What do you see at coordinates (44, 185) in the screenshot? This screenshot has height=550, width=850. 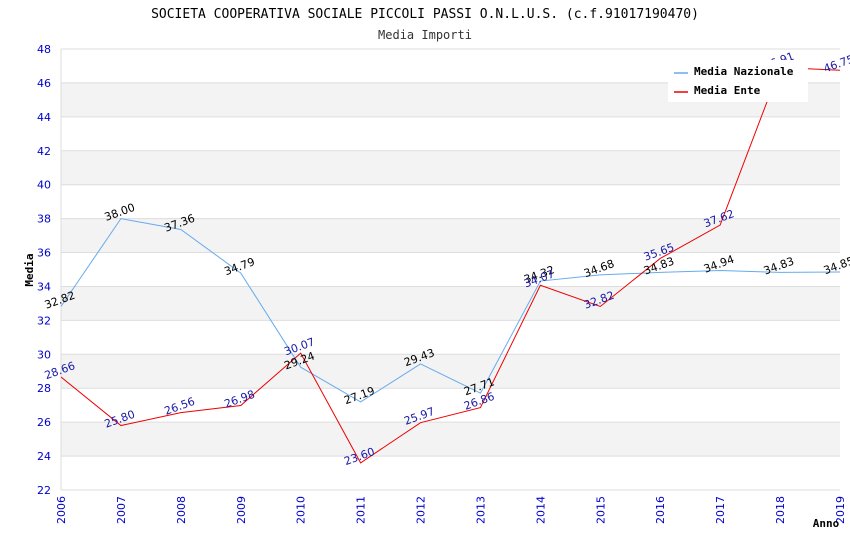 I see `y-tick-label: 40` at bounding box center [44, 185].